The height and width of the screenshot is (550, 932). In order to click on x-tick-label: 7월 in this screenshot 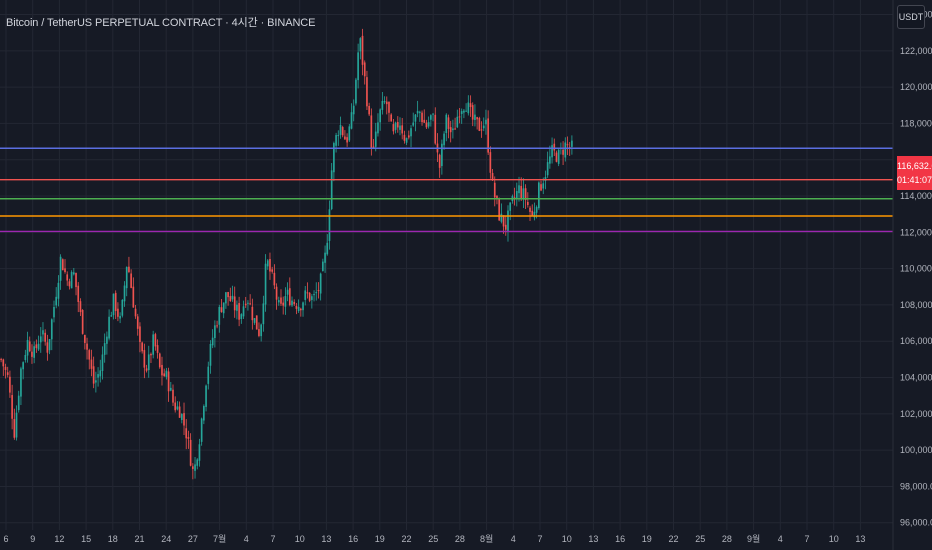, I will do `click(219, 538)`.